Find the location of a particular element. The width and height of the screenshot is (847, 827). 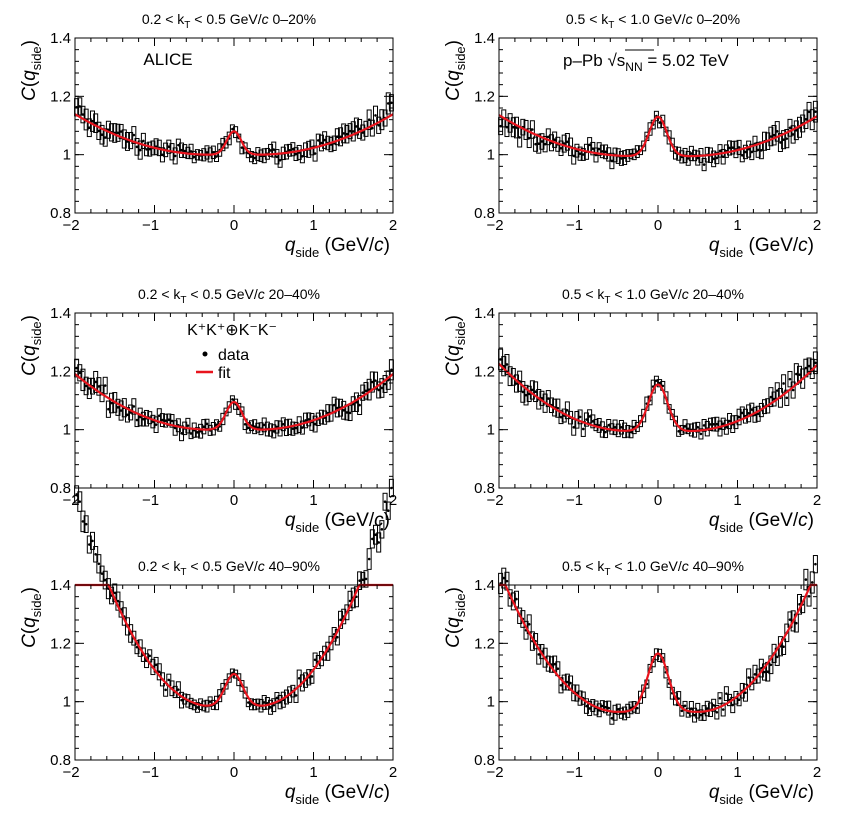

energy-sub: NN is located at coordinates (633, 67).